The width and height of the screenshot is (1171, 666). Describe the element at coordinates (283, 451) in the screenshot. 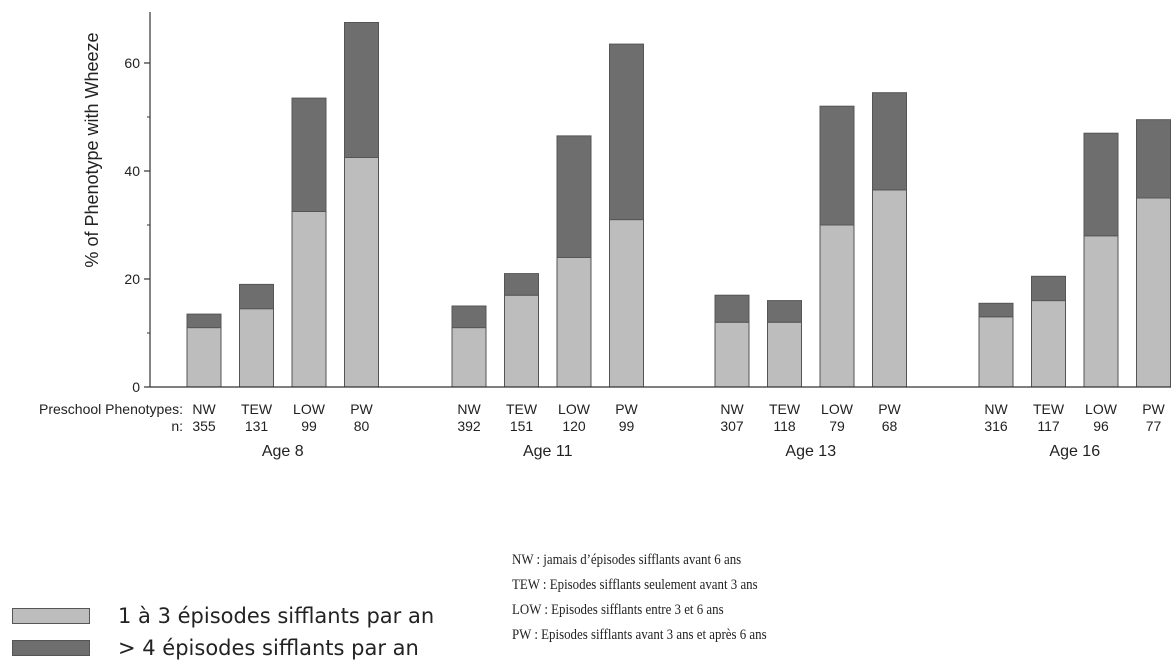

I see `age-group-label: Age 8` at that location.